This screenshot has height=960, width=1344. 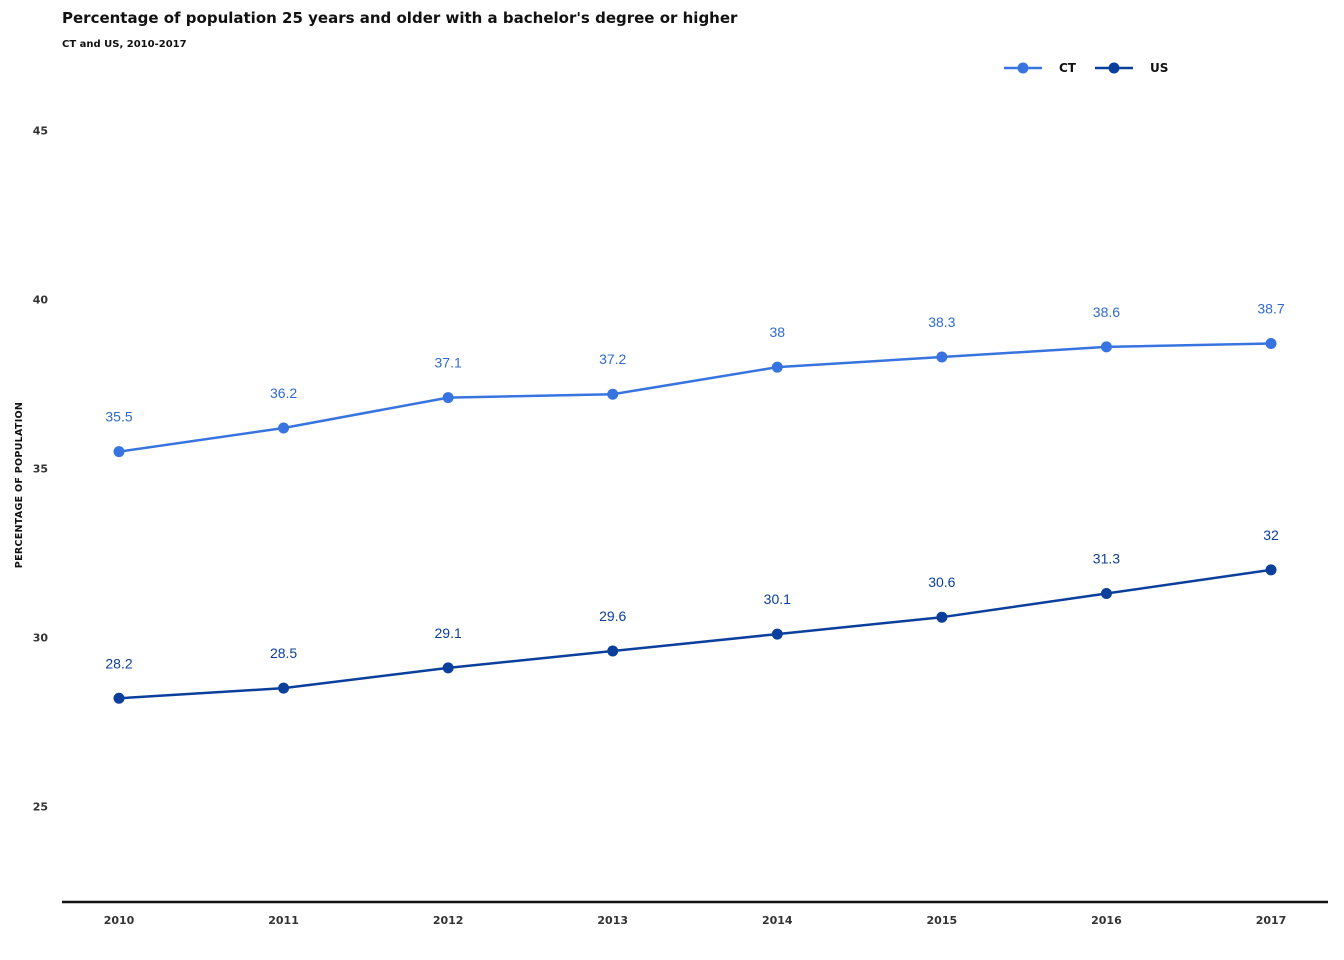 I want to click on legend: CT US, so click(x=1086, y=68).